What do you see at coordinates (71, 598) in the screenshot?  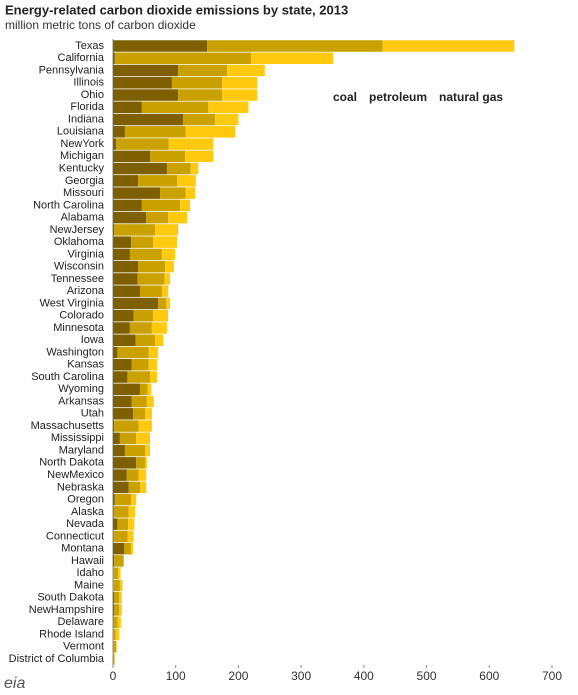 I see `category-label: South Dakota` at bounding box center [71, 598].